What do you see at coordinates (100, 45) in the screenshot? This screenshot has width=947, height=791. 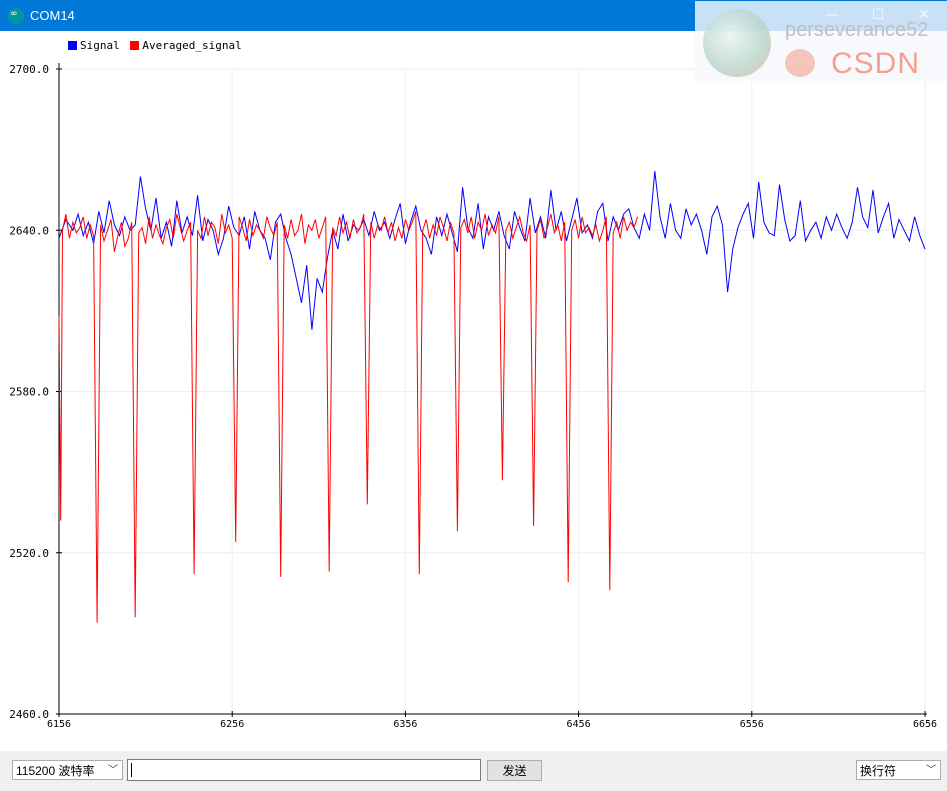 I see `legend-label-signal: Signal` at bounding box center [100, 45].